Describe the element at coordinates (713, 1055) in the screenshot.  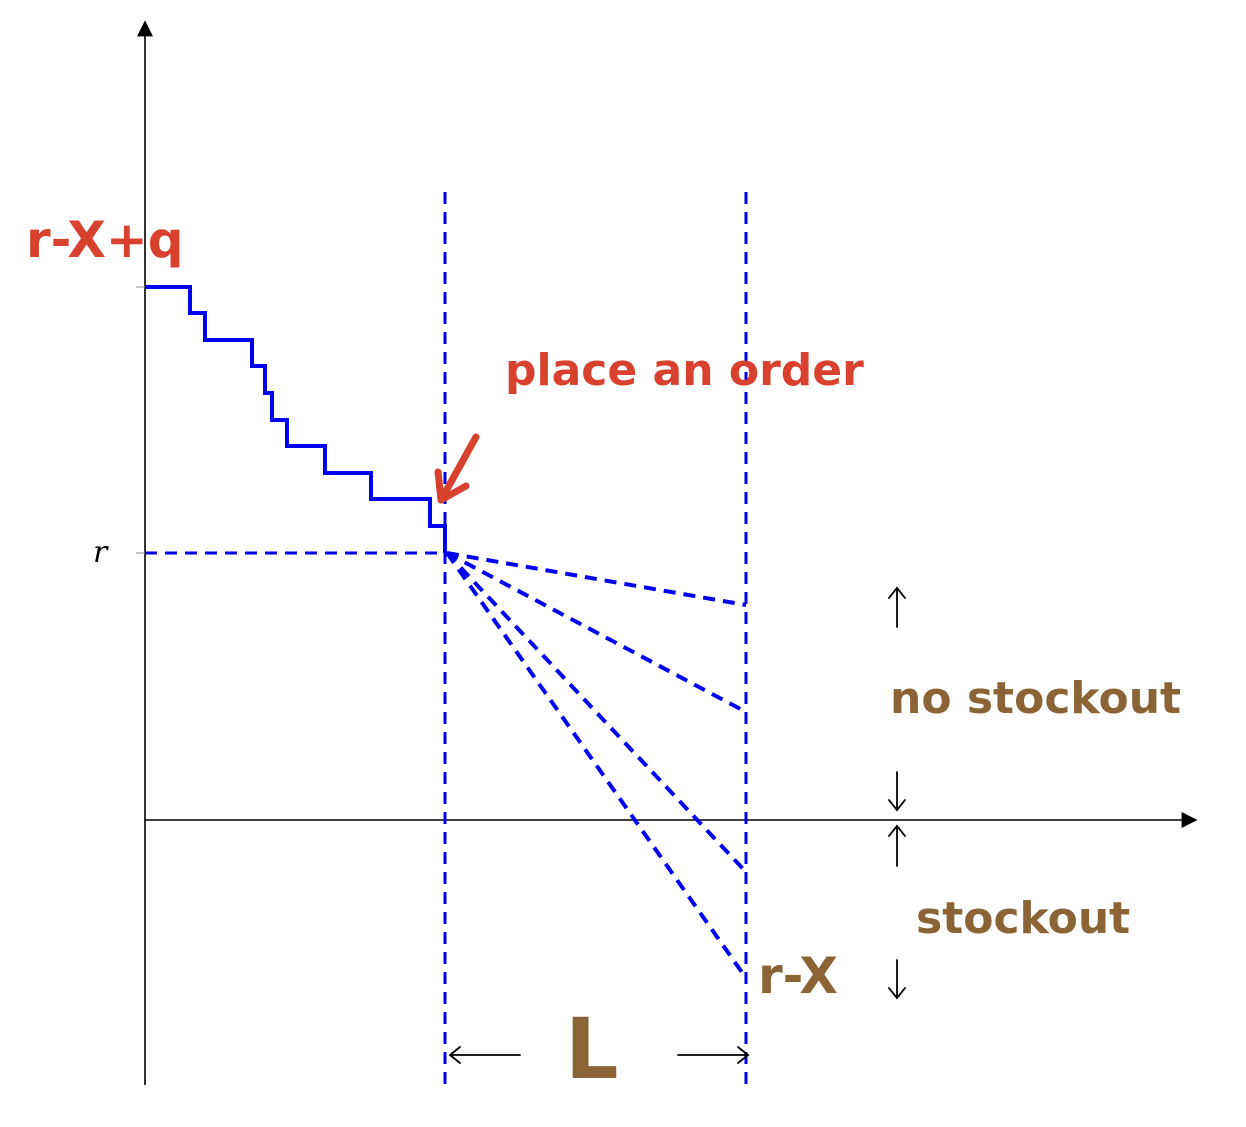
I see `right-arrow-icon` at that location.